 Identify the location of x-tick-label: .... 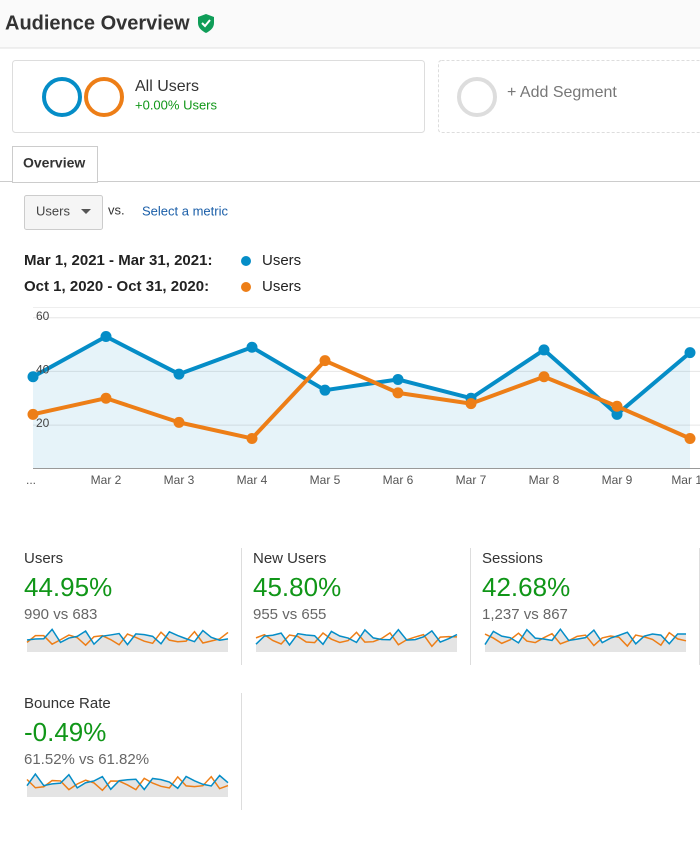
(31, 480).